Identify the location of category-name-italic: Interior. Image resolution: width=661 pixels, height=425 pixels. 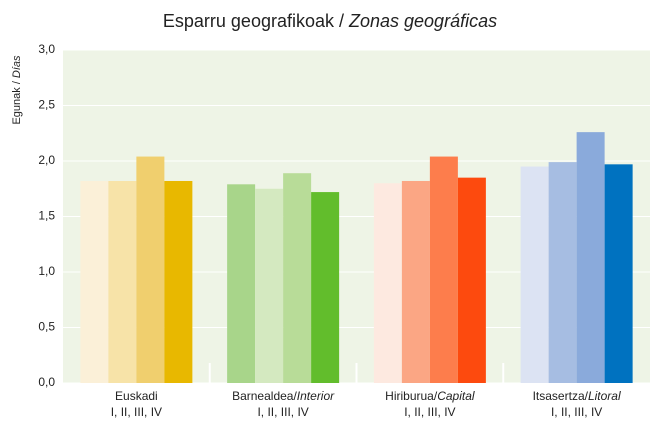
(316, 396).